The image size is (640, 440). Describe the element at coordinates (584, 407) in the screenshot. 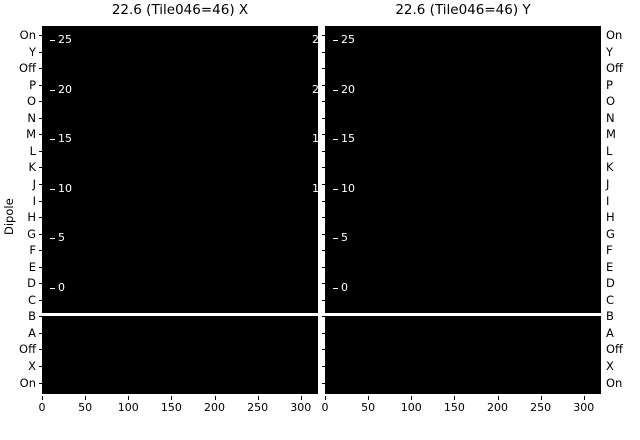

I see `x-tick-label: 300` at that location.